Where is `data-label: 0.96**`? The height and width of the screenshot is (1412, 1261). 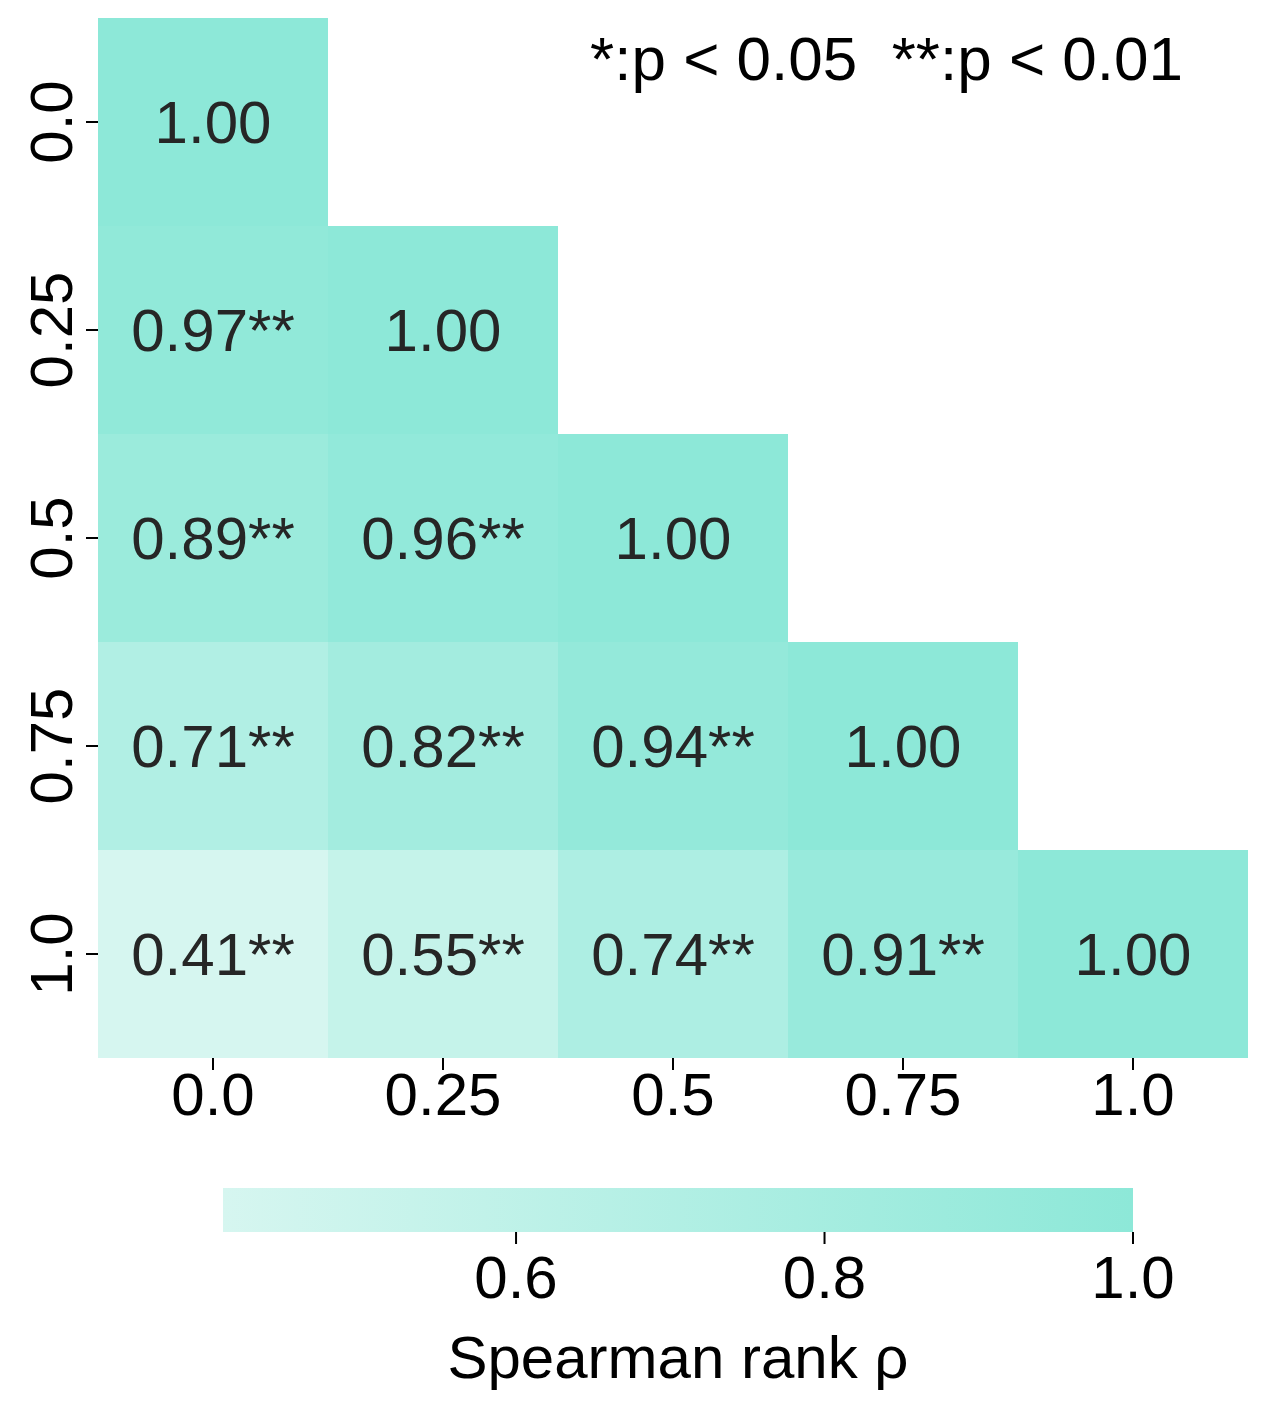 data-label: 0.96** is located at coordinates (443, 538).